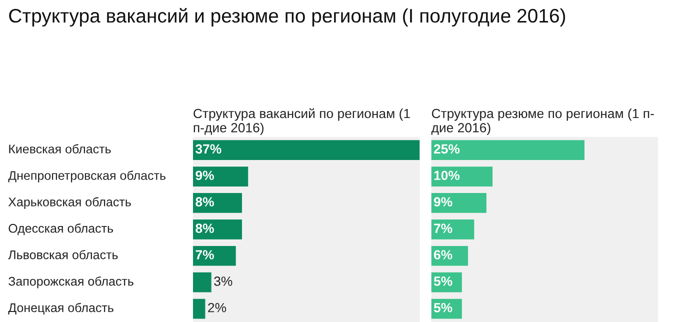  Describe the element at coordinates (61, 308) in the screenshot. I see `y-tick-label: Донецкая область` at that location.